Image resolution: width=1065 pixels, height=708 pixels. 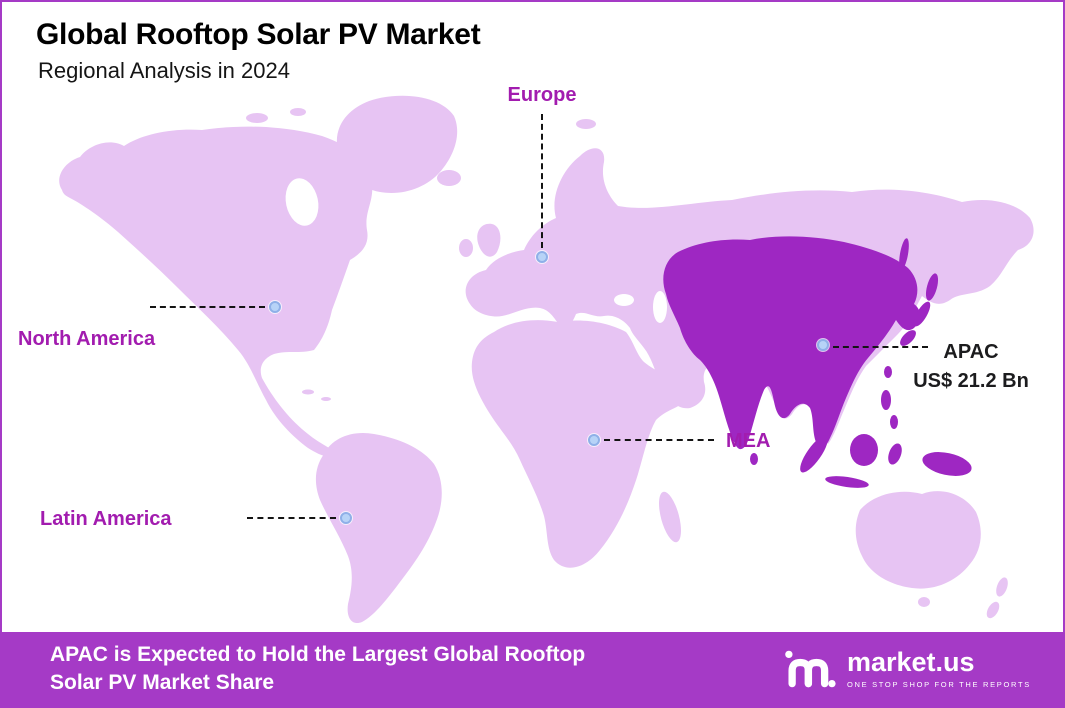 What do you see at coordinates (489, 240) in the screenshot?
I see `united-kingdom` at bounding box center [489, 240].